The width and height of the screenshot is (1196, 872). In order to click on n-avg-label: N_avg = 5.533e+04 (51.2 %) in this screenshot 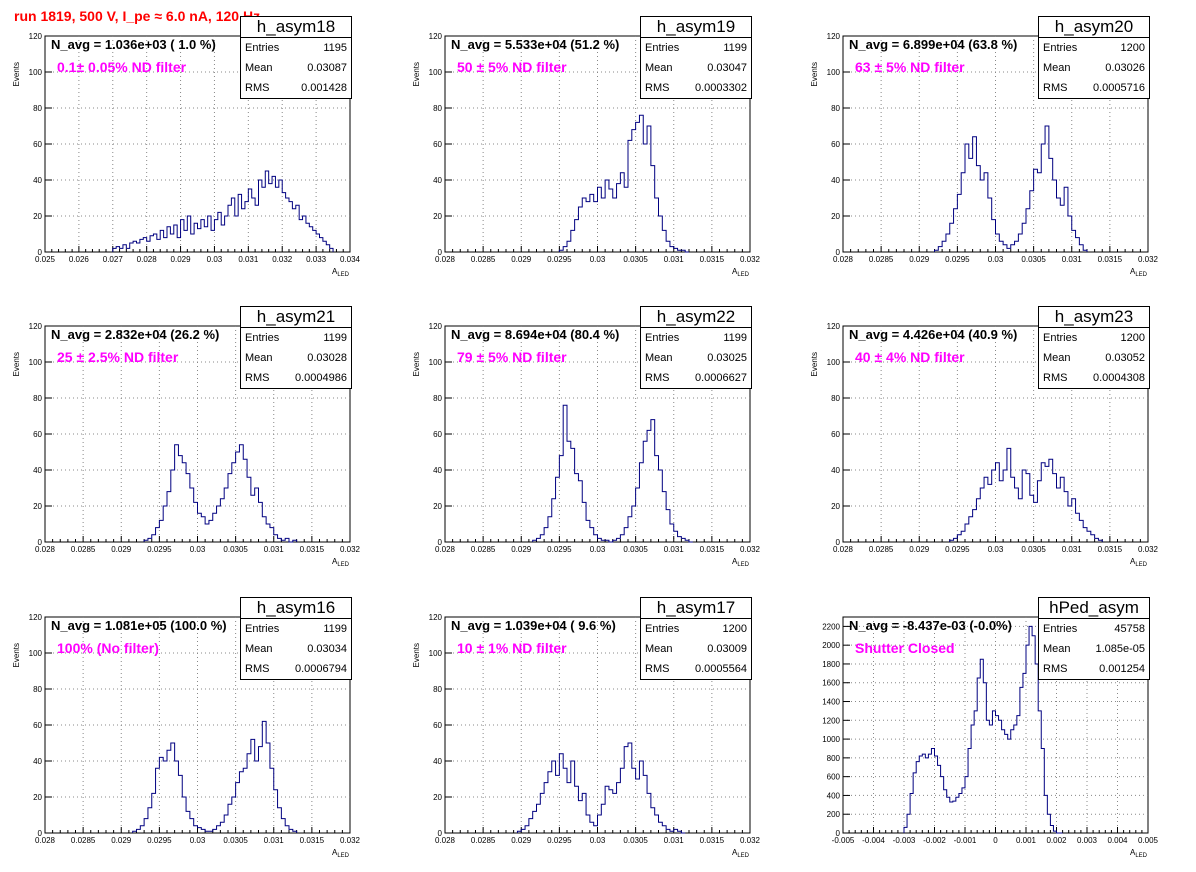, I will do `click(535, 44)`.